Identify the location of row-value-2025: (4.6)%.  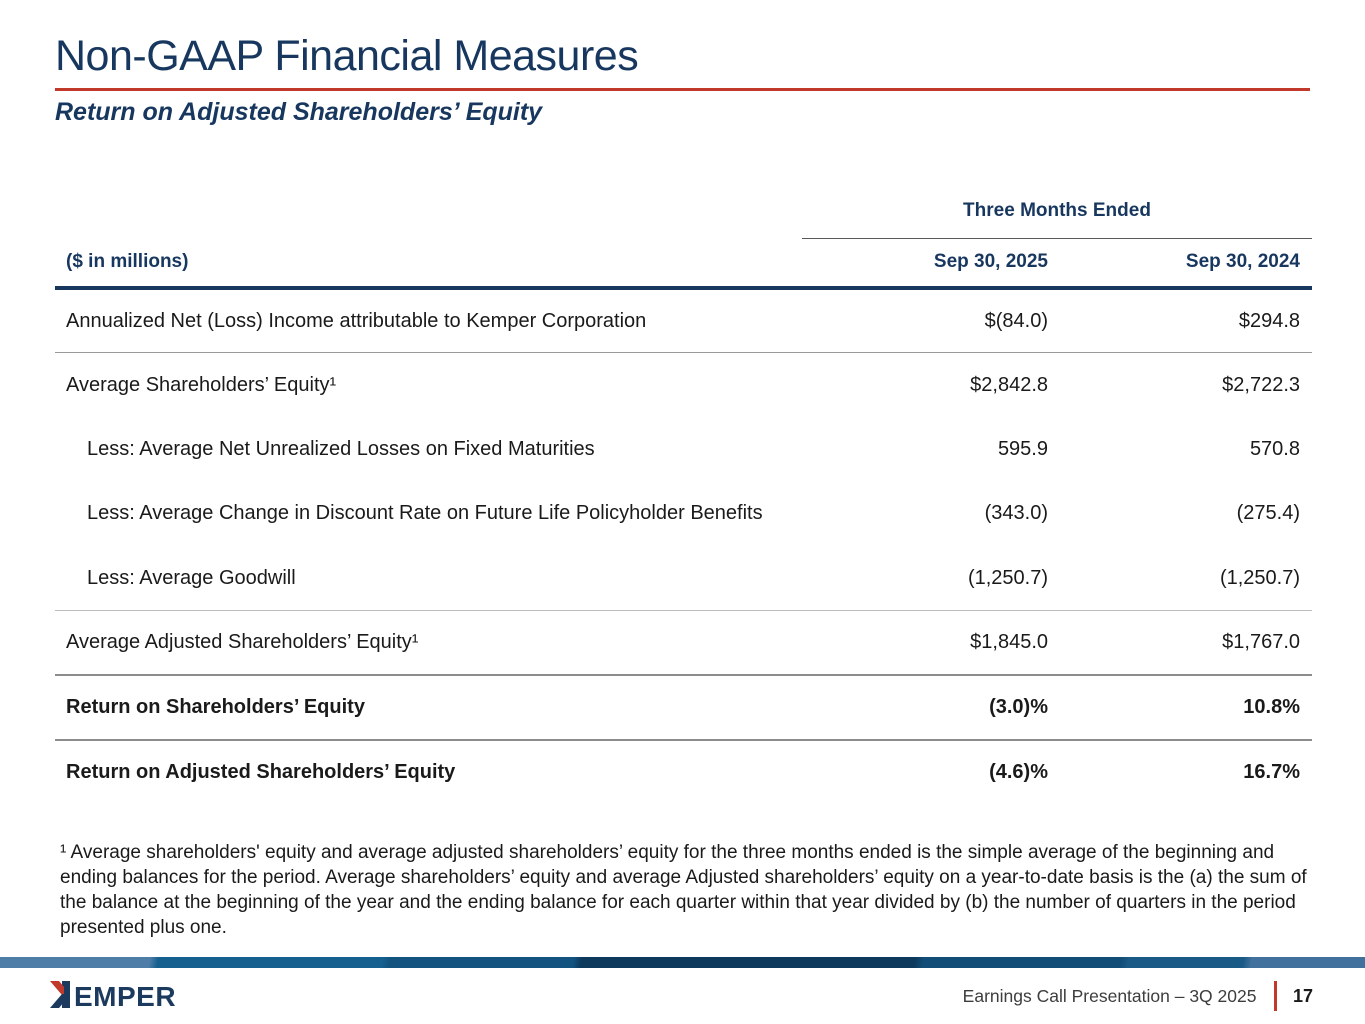
(1018, 771).